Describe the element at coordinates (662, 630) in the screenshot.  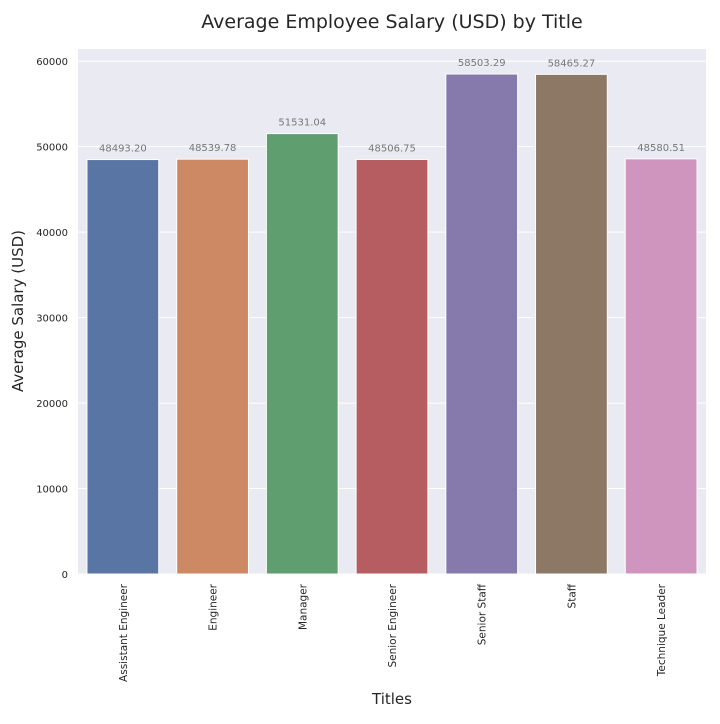
I see `x-tick-label: Technique Leader` at that location.